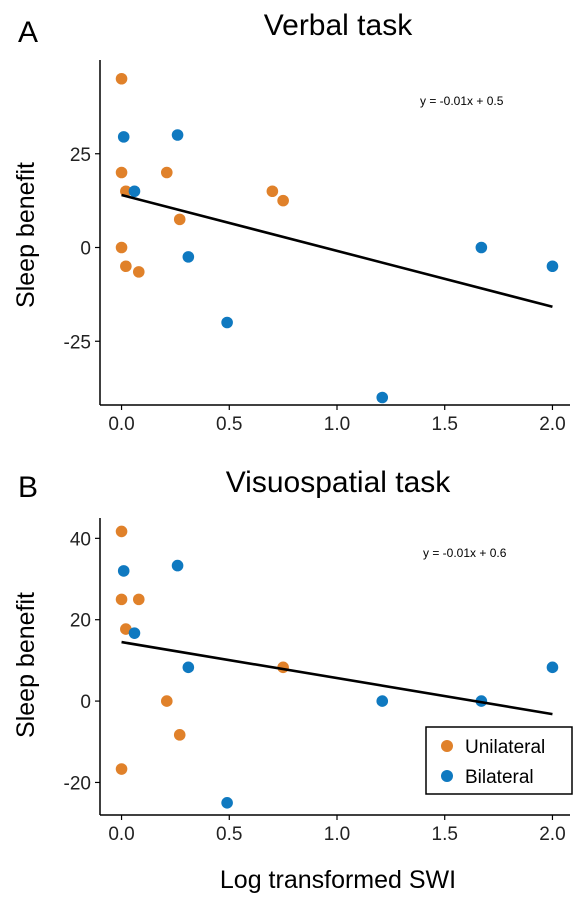  Describe the element at coordinates (77, 342) in the screenshot. I see `panel-a-y-tick-label: -25` at that location.